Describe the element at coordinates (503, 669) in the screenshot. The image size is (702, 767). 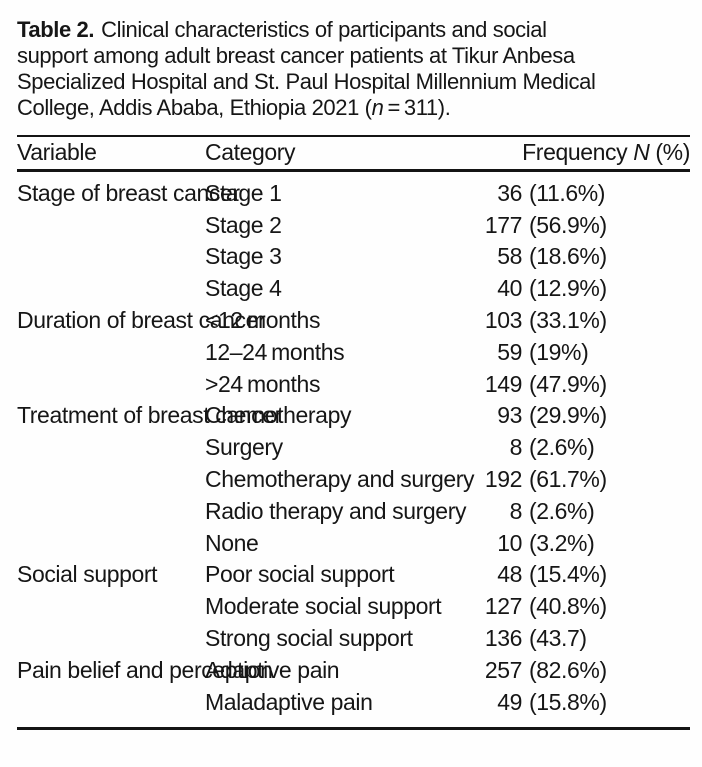
I see `frequency-count: 257` at that location.